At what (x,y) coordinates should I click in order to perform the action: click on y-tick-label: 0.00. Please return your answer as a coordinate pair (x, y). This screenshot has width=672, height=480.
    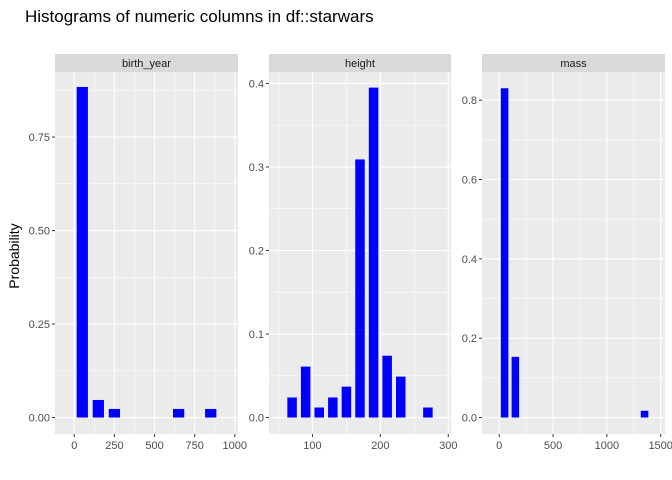
    Looking at the image, I should click on (39, 419).